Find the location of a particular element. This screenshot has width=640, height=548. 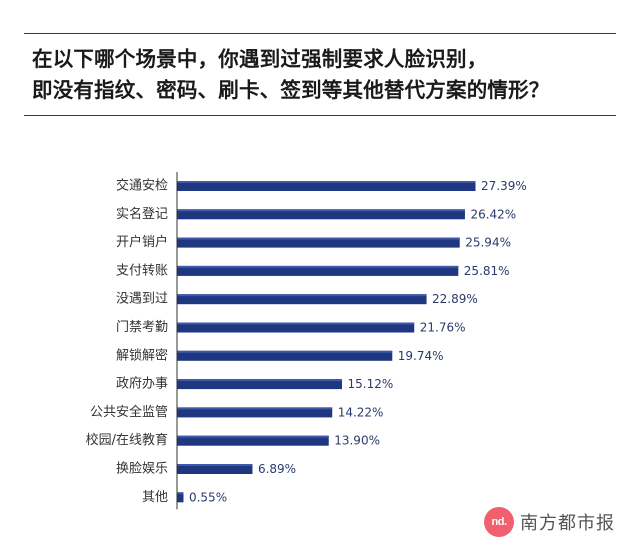

brand-watermark: nd. 南方都市报 is located at coordinates (549, 522).